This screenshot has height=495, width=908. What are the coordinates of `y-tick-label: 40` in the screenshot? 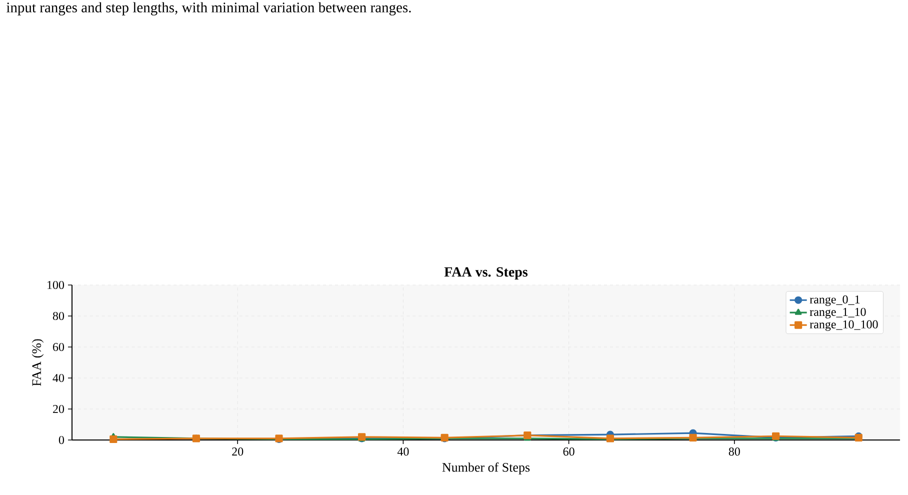 It's located at (58, 378).